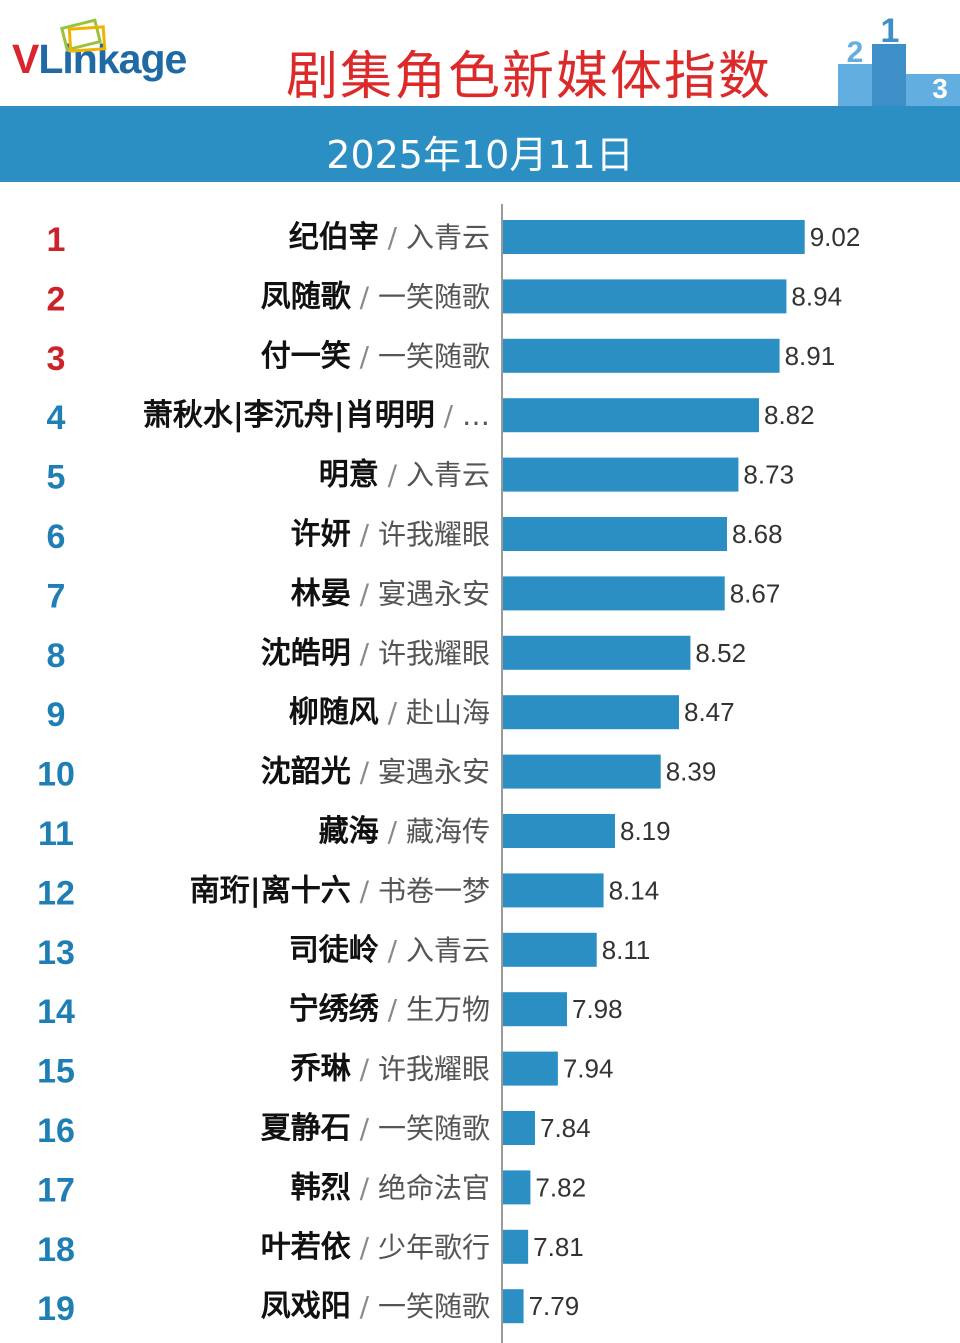  What do you see at coordinates (306, 772) in the screenshot?
I see `character-name: 沈韶光` at bounding box center [306, 772].